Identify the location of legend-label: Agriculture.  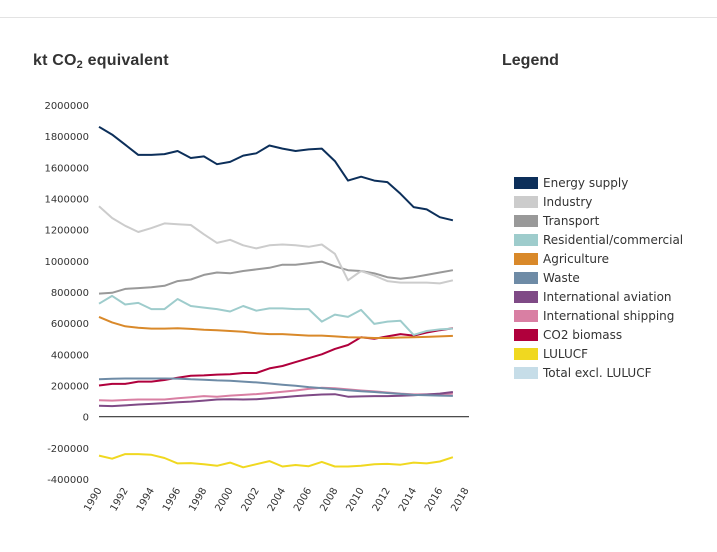
(576, 258).